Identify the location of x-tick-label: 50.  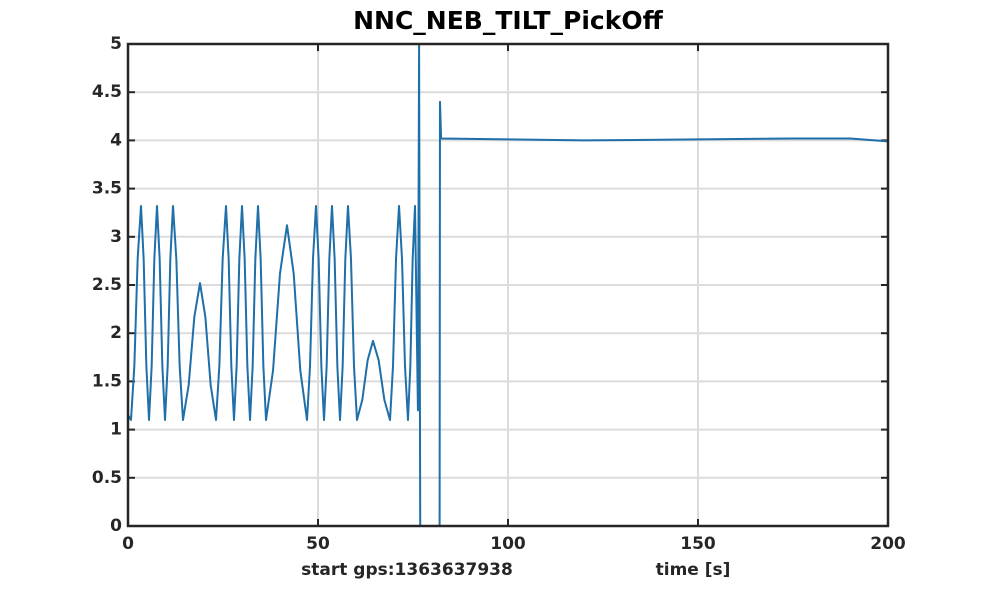
(318, 544).